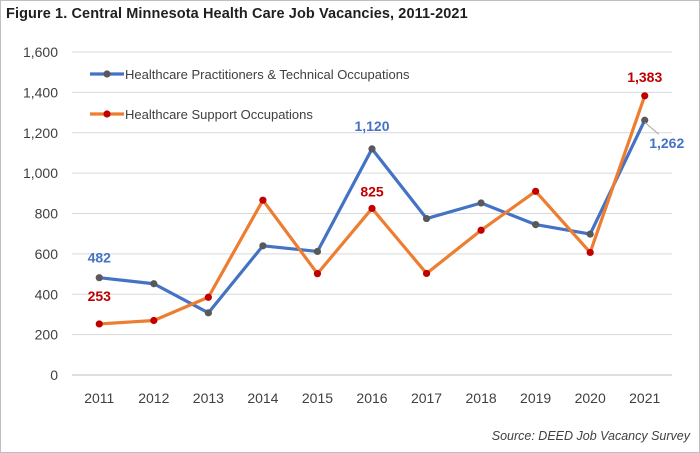  What do you see at coordinates (100, 258) in the screenshot?
I see `data-label: 482` at bounding box center [100, 258].